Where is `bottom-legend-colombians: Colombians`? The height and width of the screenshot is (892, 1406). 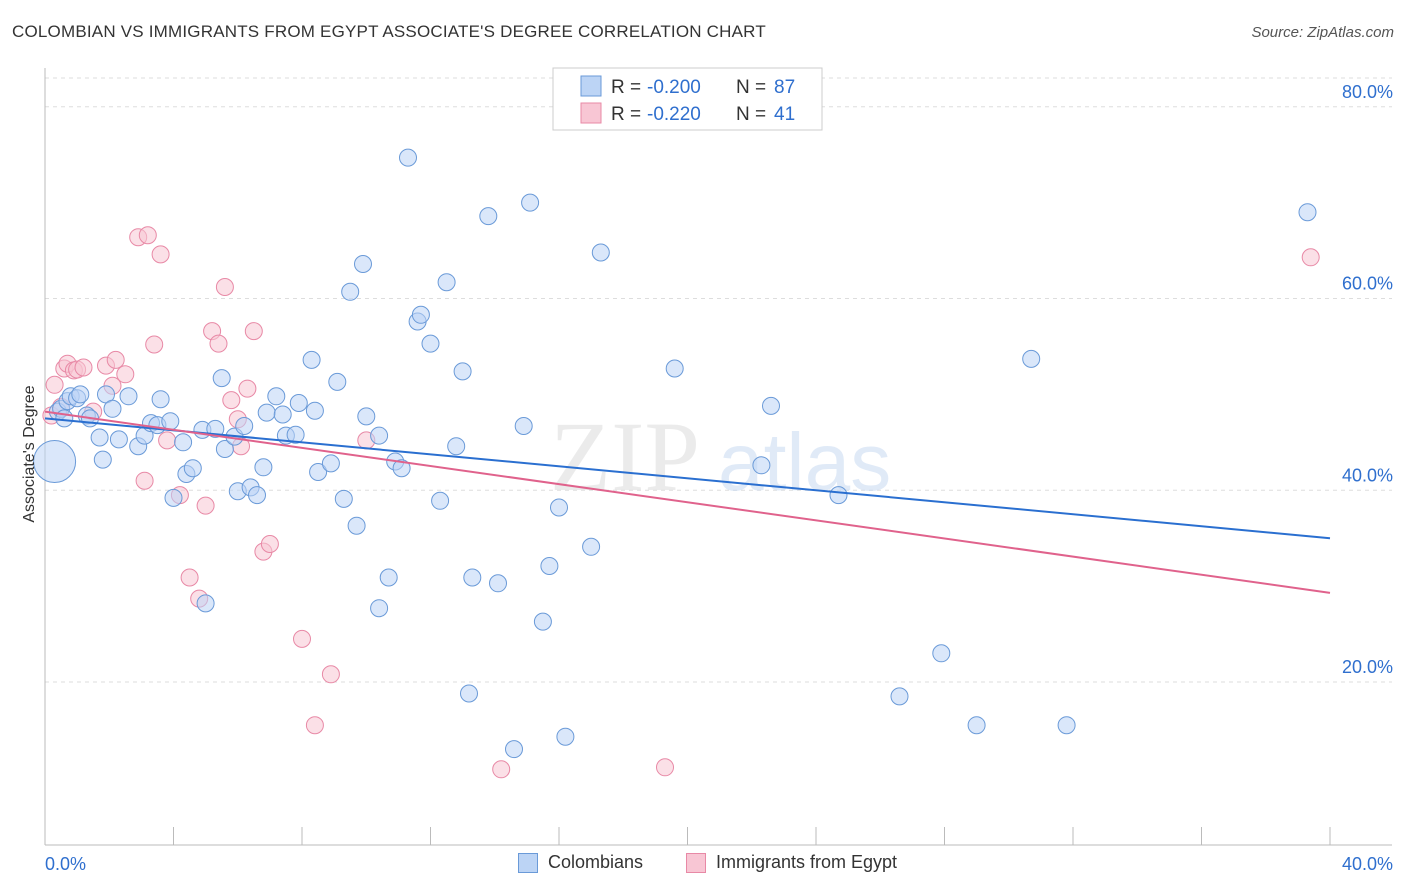 bottom-legend-colombians: Colombians is located at coordinates (580, 862).